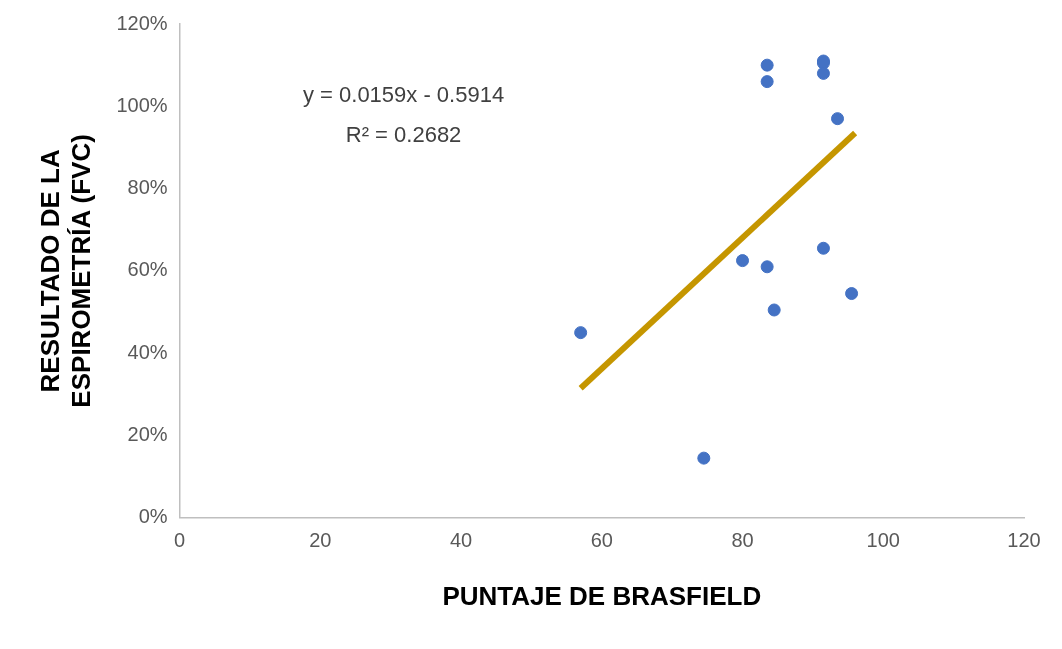 The width and height of the screenshot is (1062, 649). Describe the element at coordinates (147, 434) in the screenshot. I see `y-tick-label: 20%` at that location.